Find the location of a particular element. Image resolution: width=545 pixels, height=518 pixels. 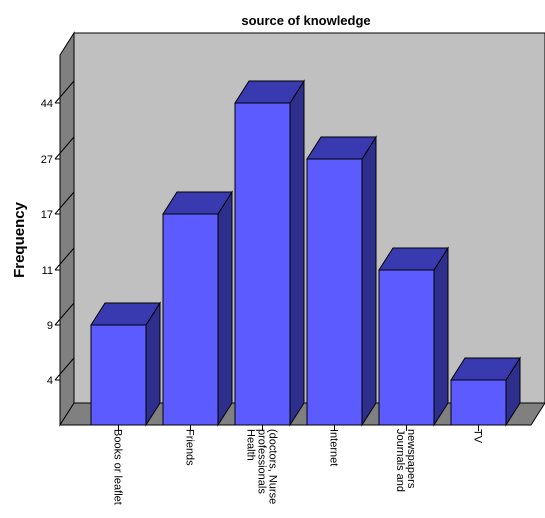

y-axis-label: Frequency is located at coordinates (19, 239).